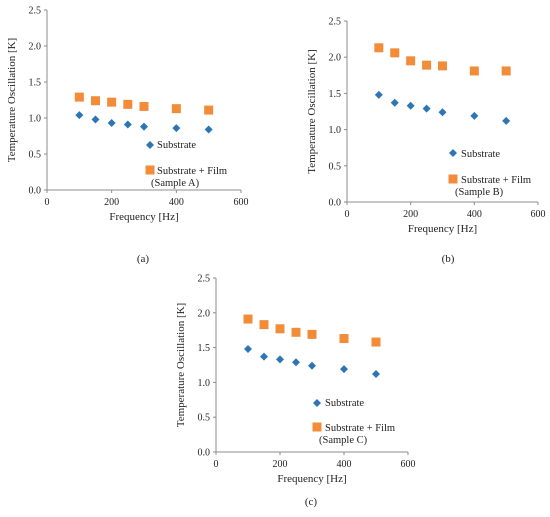  I want to click on legend-label-sample: (Sample C), so click(343, 440).